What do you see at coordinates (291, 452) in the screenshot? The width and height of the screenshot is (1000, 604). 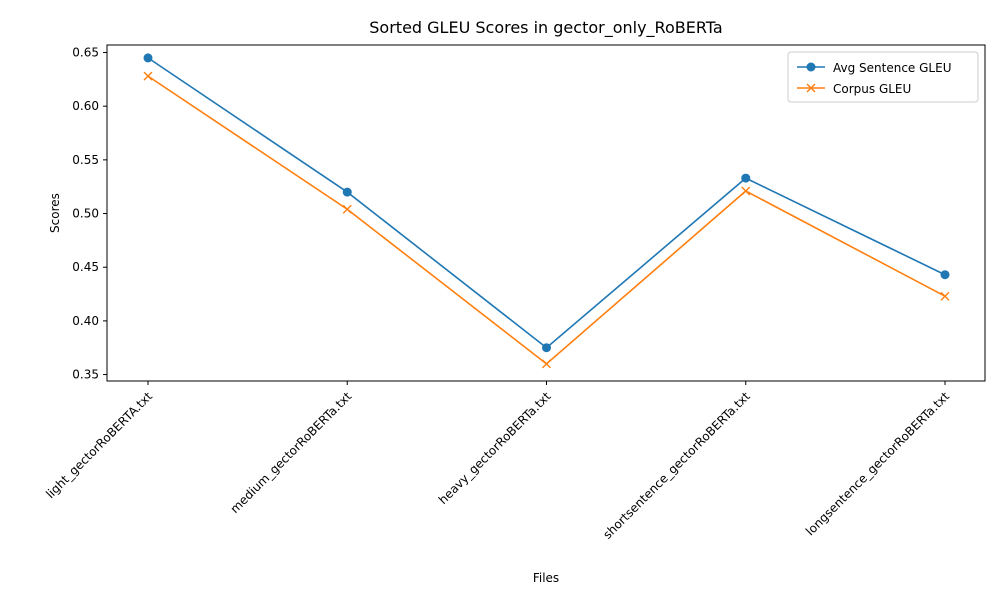 I see `x-tick-label: medium_gectorRoBERTa.txt` at bounding box center [291, 452].